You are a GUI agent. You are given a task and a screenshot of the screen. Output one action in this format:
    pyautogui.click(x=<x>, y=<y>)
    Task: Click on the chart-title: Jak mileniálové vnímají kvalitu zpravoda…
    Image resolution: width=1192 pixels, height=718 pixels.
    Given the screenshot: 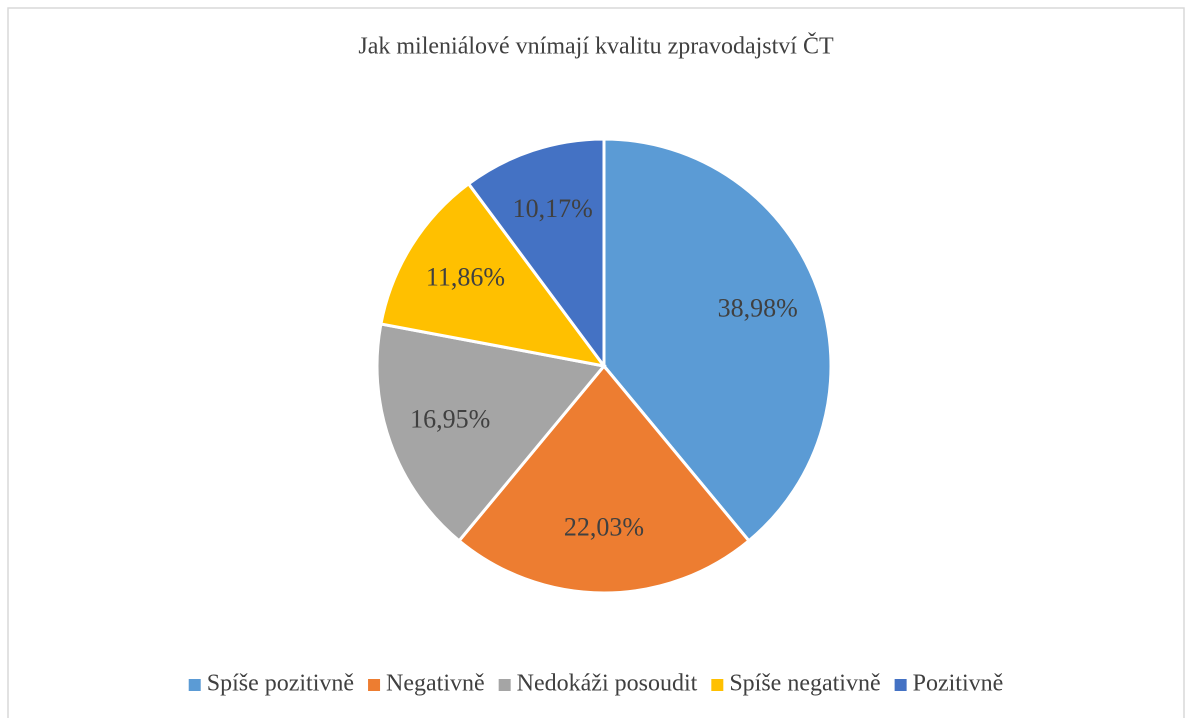 What is the action you would take?
    pyautogui.click(x=596, y=46)
    